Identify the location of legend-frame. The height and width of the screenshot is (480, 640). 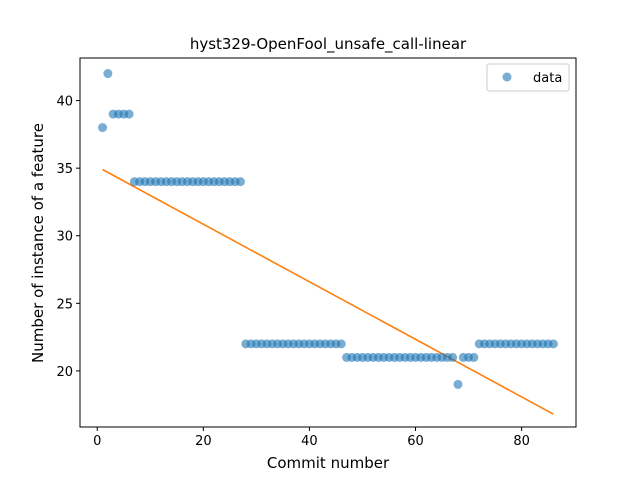
(528, 77).